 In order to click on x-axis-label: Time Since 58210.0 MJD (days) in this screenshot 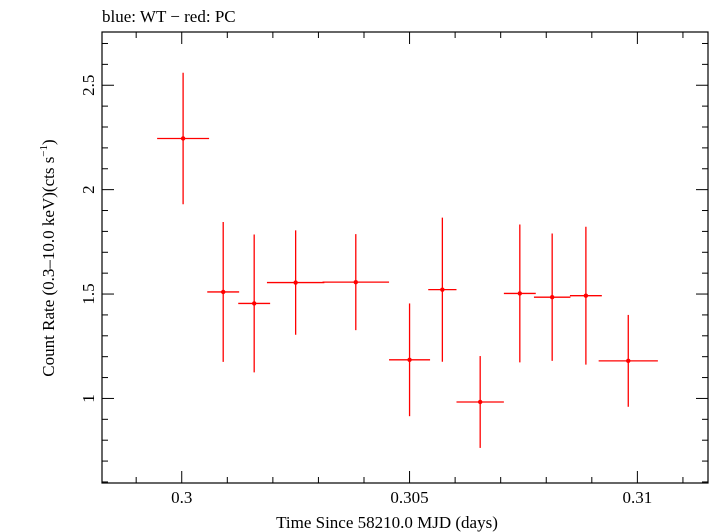, I will do `click(387, 522)`.